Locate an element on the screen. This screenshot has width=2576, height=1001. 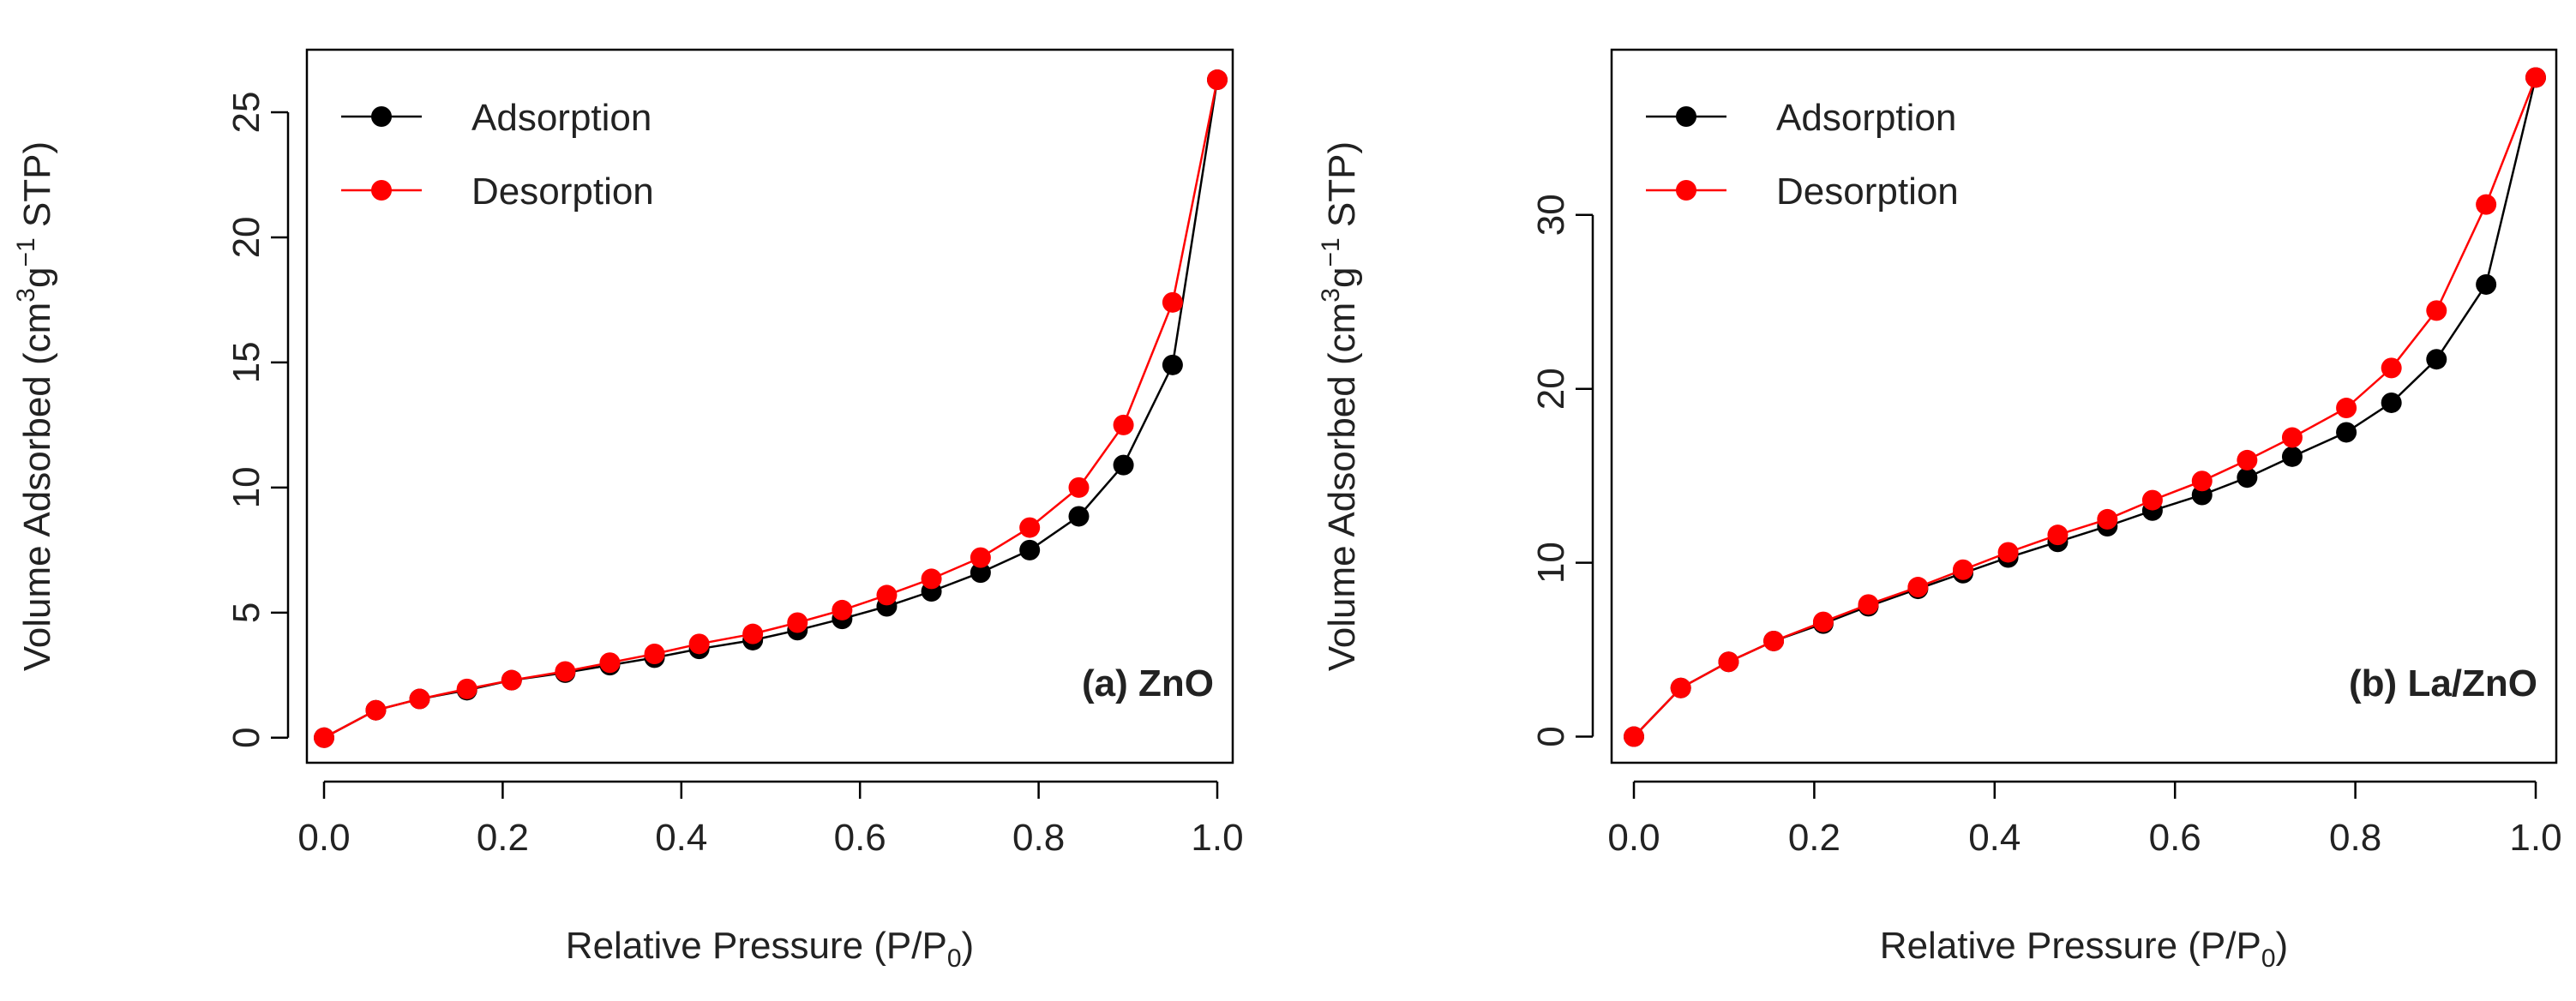
y-tick-label: 30 is located at coordinates (1551, 215).